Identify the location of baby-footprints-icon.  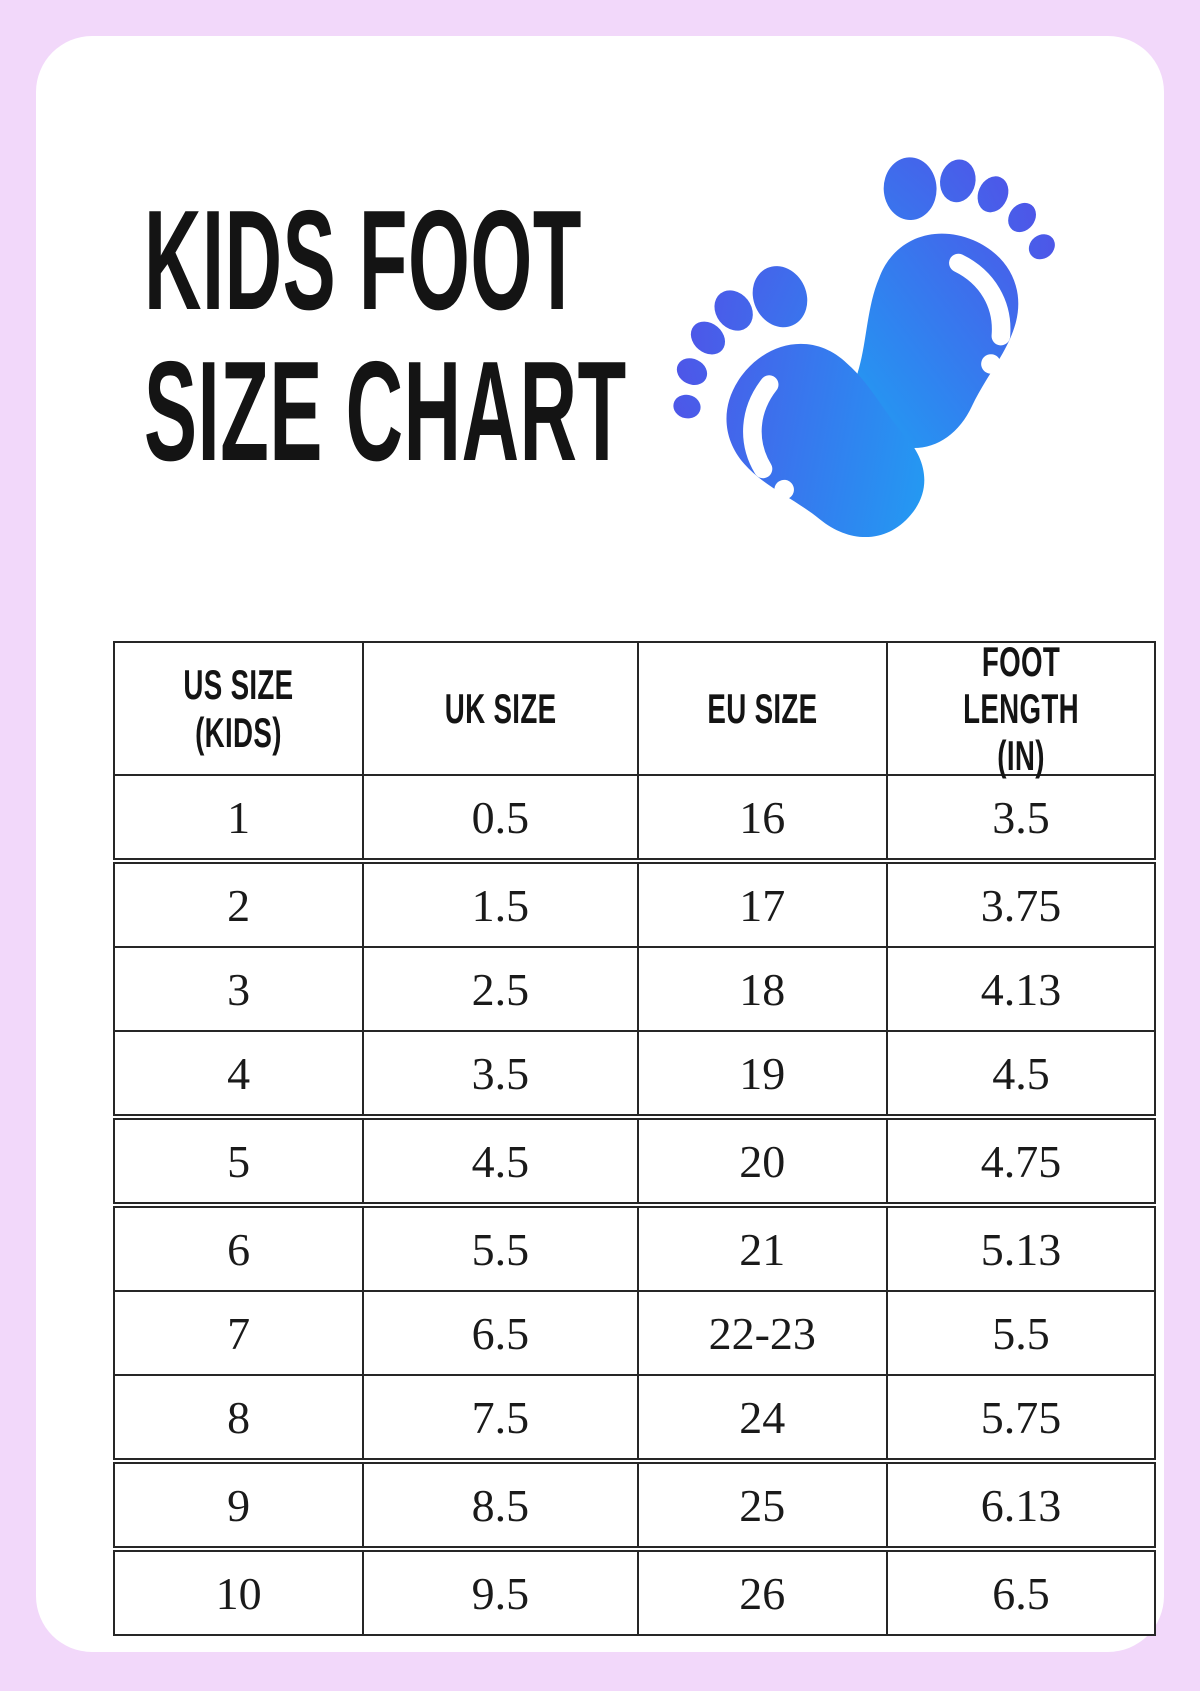
(864, 347).